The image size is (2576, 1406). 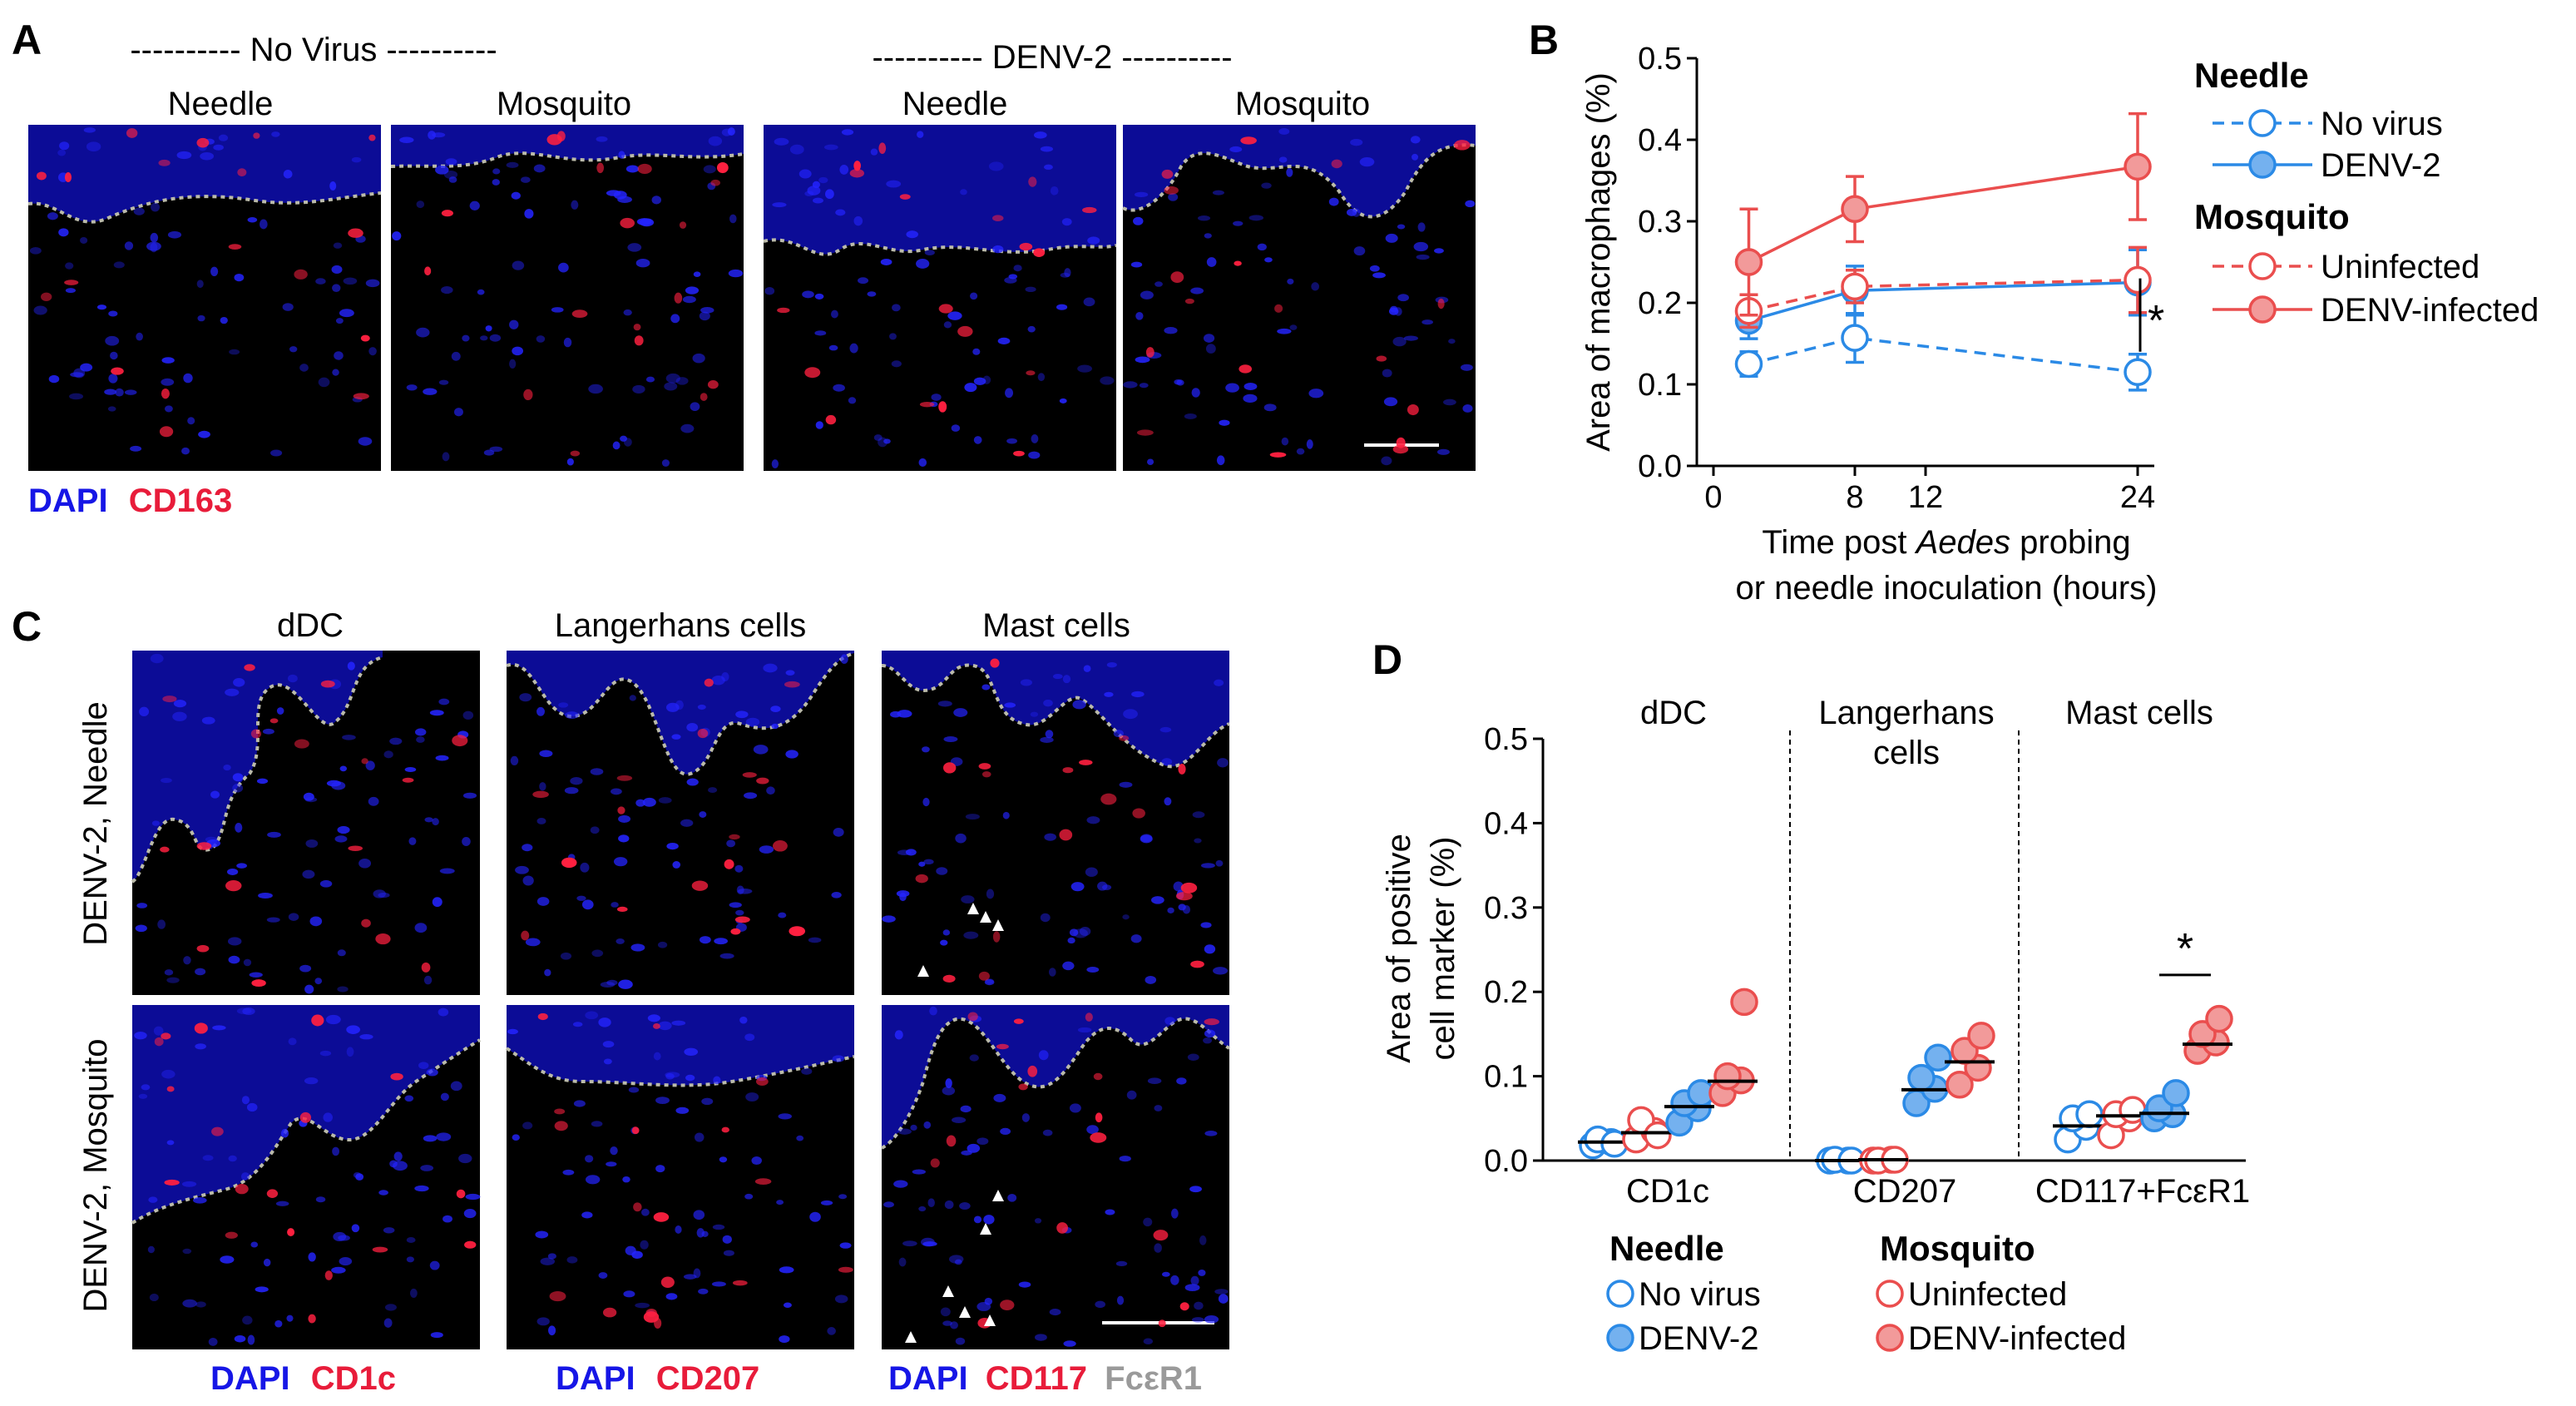 I want to click on data-point, so click(x=1855, y=338).